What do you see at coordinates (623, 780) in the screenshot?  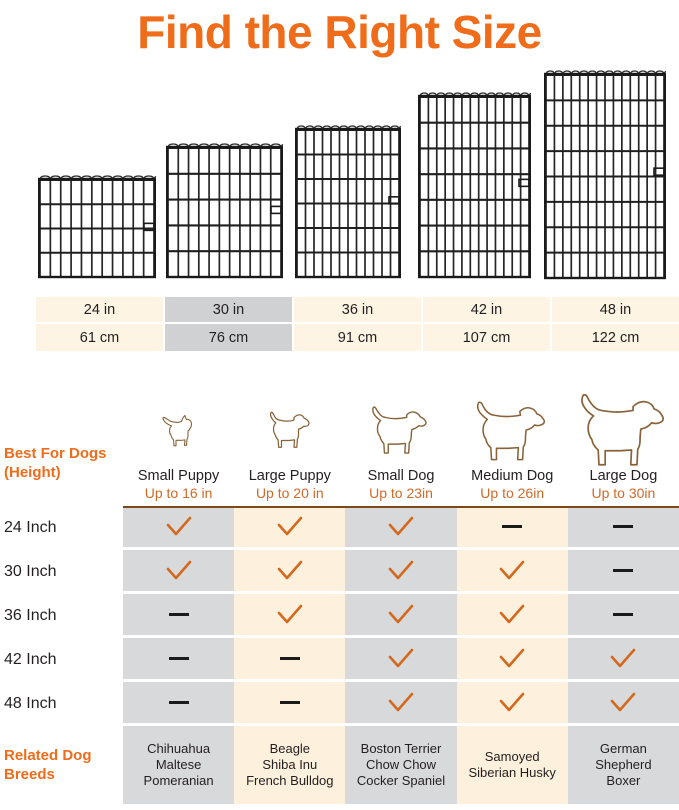 I see `breed-name: Boxer` at bounding box center [623, 780].